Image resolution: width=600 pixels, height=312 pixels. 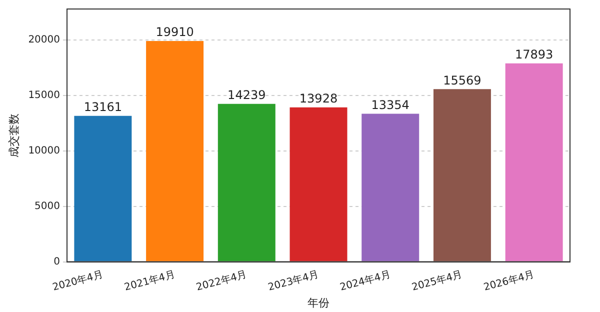 What do you see at coordinates (293, 281) in the screenshot?
I see `x-tick-label: 2023年4月` at bounding box center [293, 281].